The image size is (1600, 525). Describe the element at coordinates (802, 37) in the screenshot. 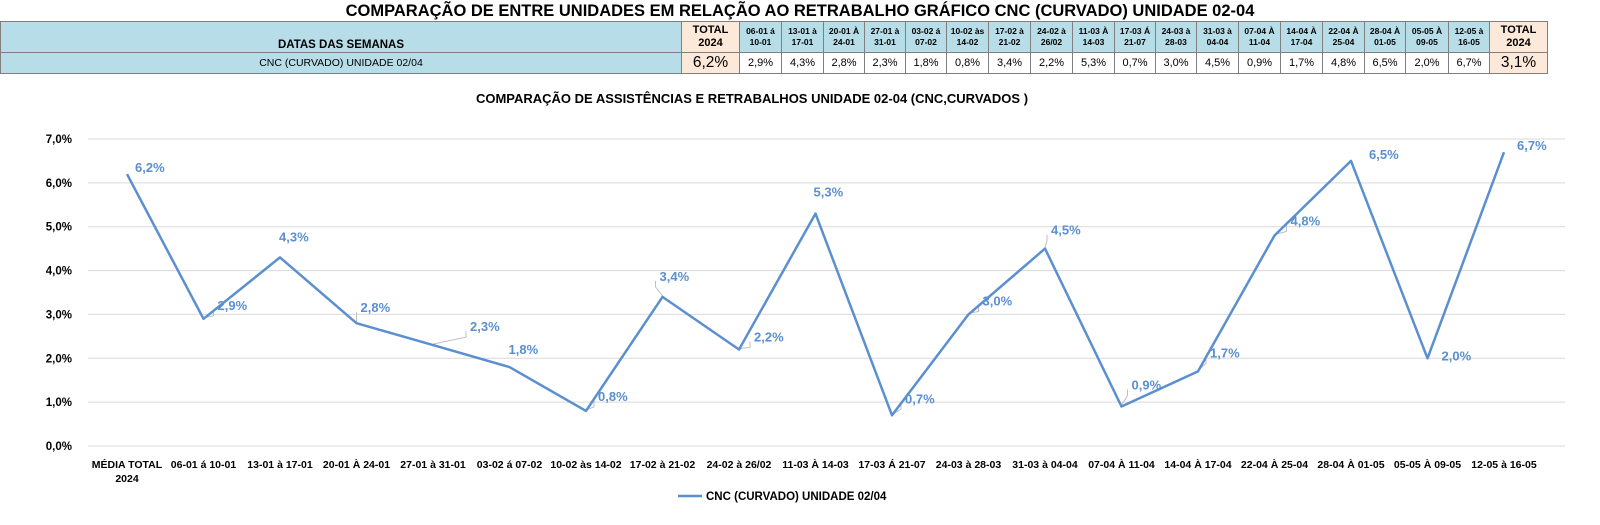

I see `week-header-cell: 13-01 à 17-01` at that location.